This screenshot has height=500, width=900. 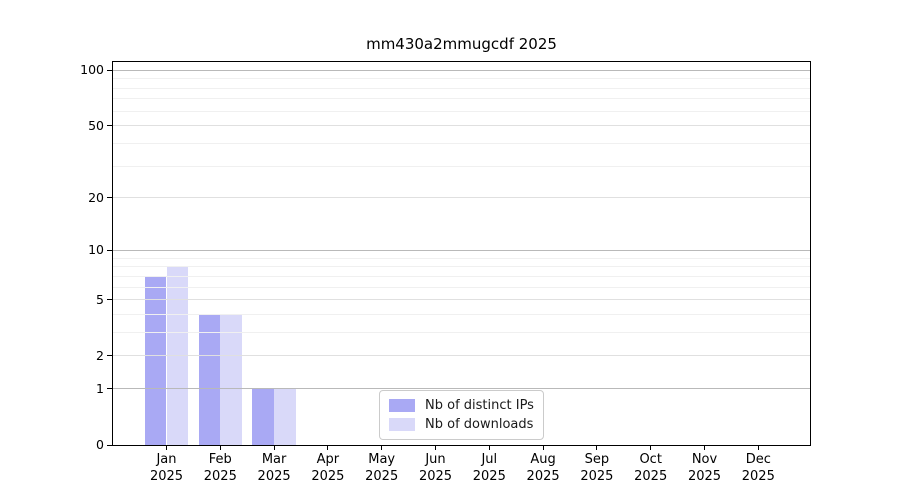 I want to click on x-tick-label: Jan 2025, so click(x=167, y=468).